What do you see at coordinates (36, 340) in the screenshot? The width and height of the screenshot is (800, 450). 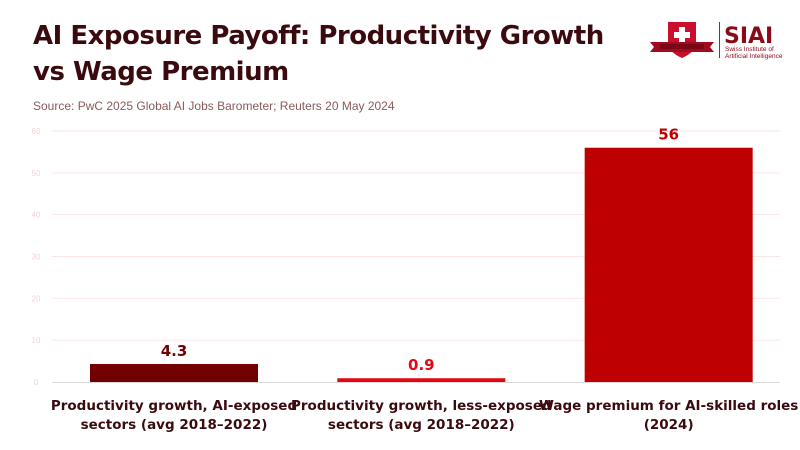 I see `y-tick-label: 10` at bounding box center [36, 340].